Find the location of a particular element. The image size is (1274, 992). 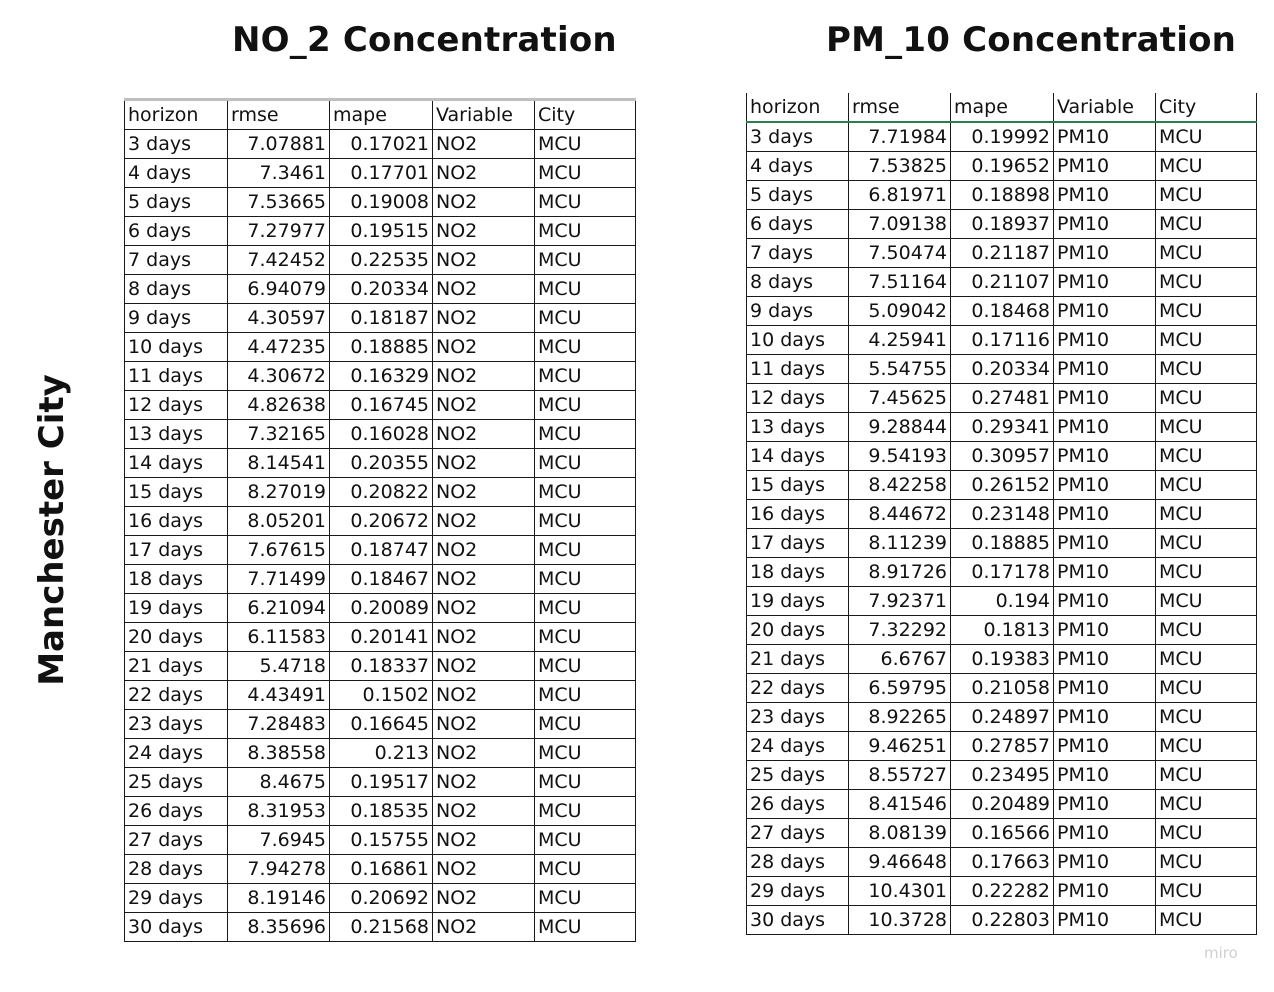

horizon-cell: 29 days is located at coordinates (176, 898).